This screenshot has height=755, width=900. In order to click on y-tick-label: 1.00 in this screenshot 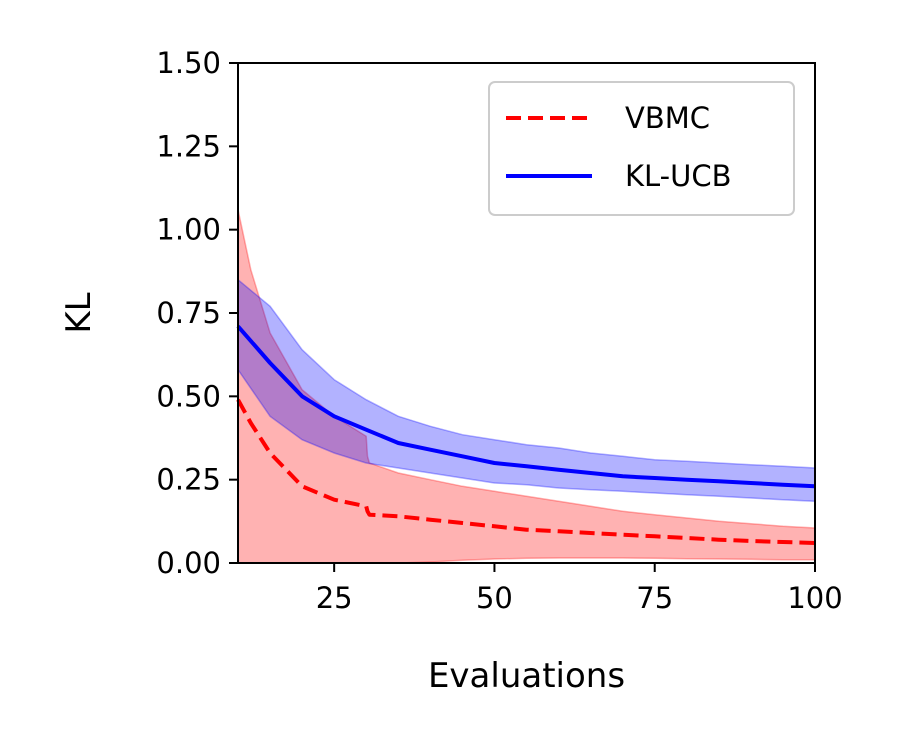, I will do `click(188, 230)`.